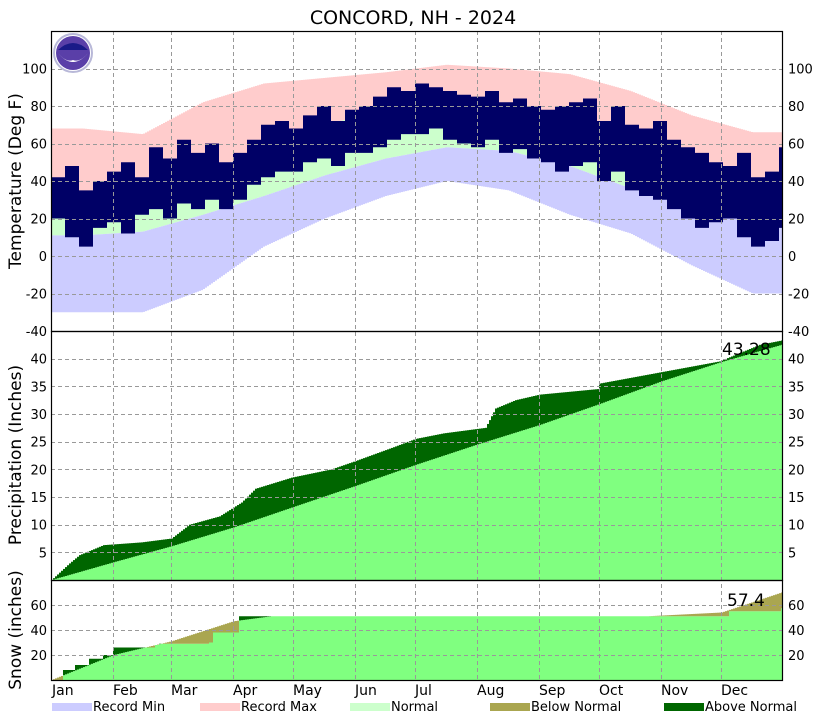  What do you see at coordinates (796, 606) in the screenshot?
I see `y-tick-label-right: 60` at bounding box center [796, 606].